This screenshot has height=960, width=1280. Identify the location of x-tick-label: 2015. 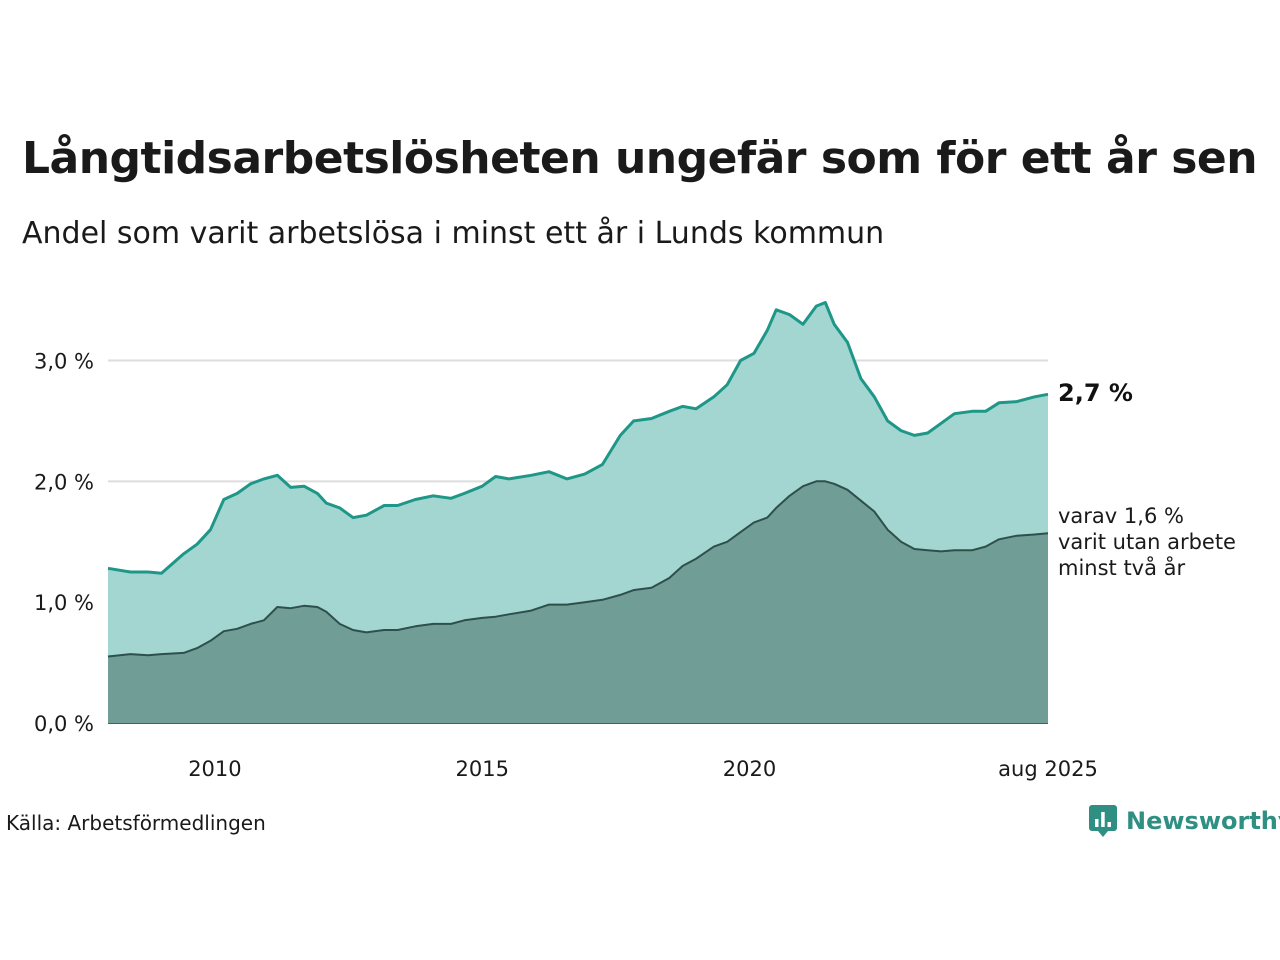
(481, 769).